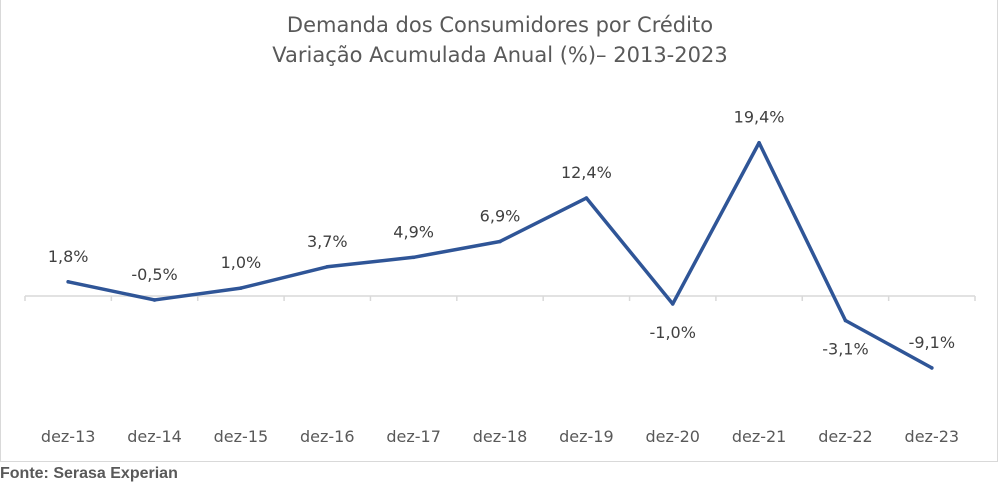 The image size is (1000, 489). I want to click on x-tick-label: dez-23, so click(932, 436).